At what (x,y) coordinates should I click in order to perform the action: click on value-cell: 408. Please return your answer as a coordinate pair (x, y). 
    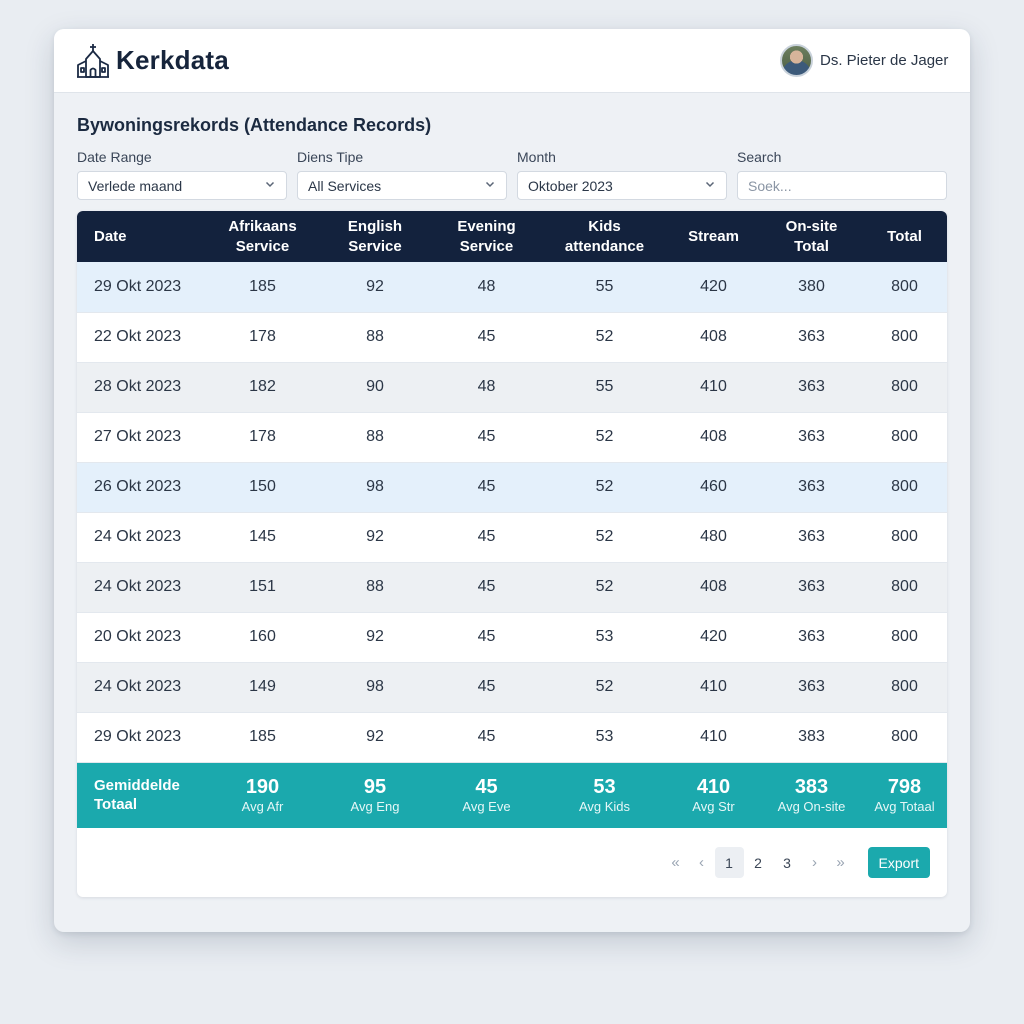
    Looking at the image, I should click on (713, 436).